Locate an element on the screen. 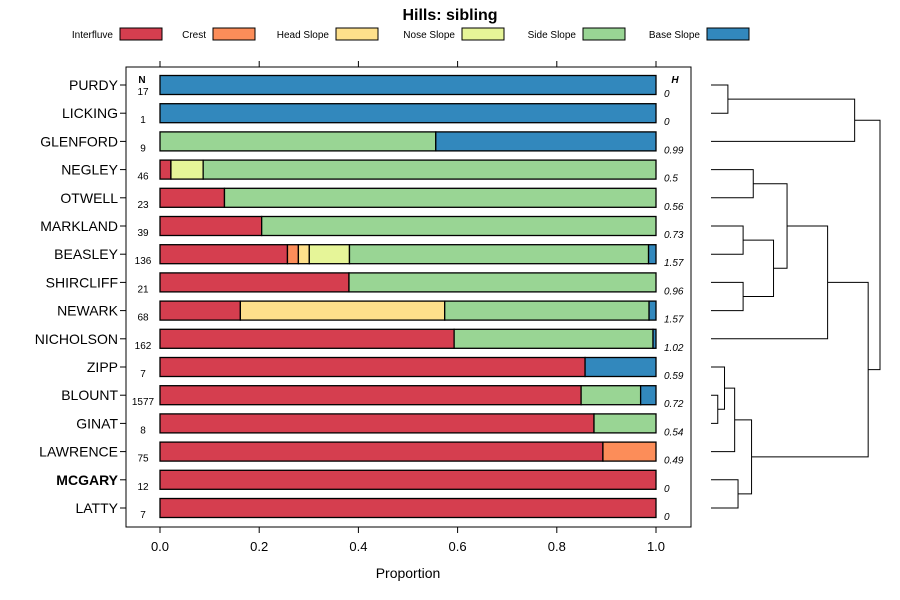 This screenshot has width=900, height=600. legend-label-2: Head Slope is located at coordinates (303, 35).